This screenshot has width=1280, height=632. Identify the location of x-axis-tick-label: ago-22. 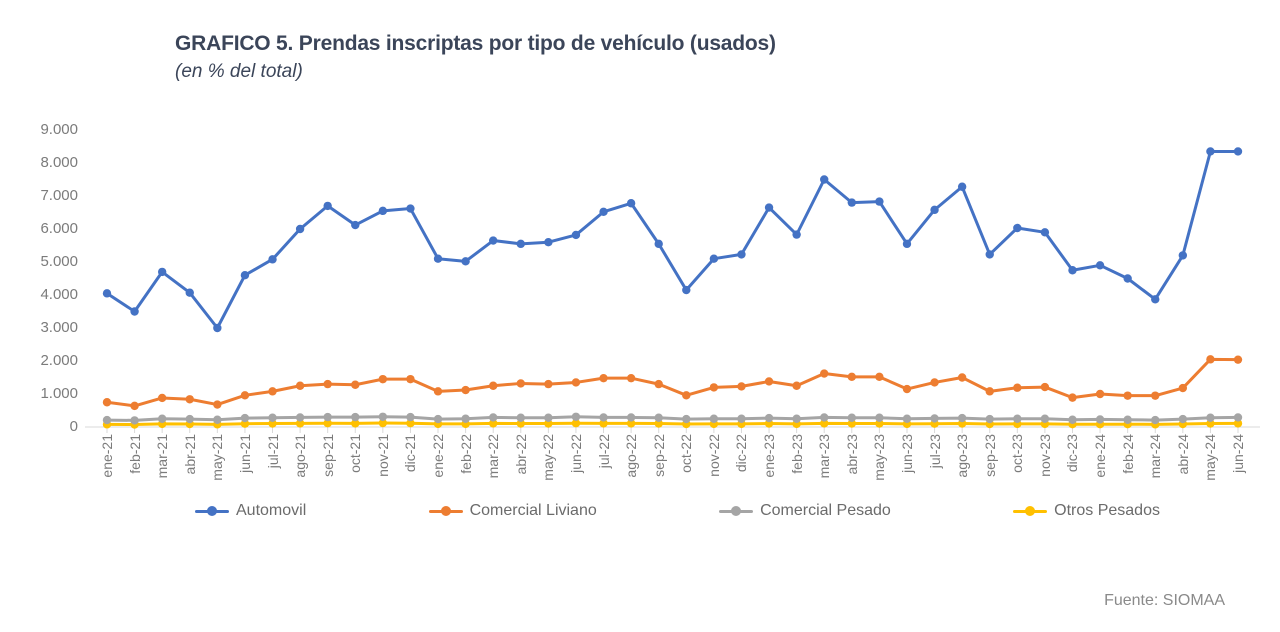
(631, 456).